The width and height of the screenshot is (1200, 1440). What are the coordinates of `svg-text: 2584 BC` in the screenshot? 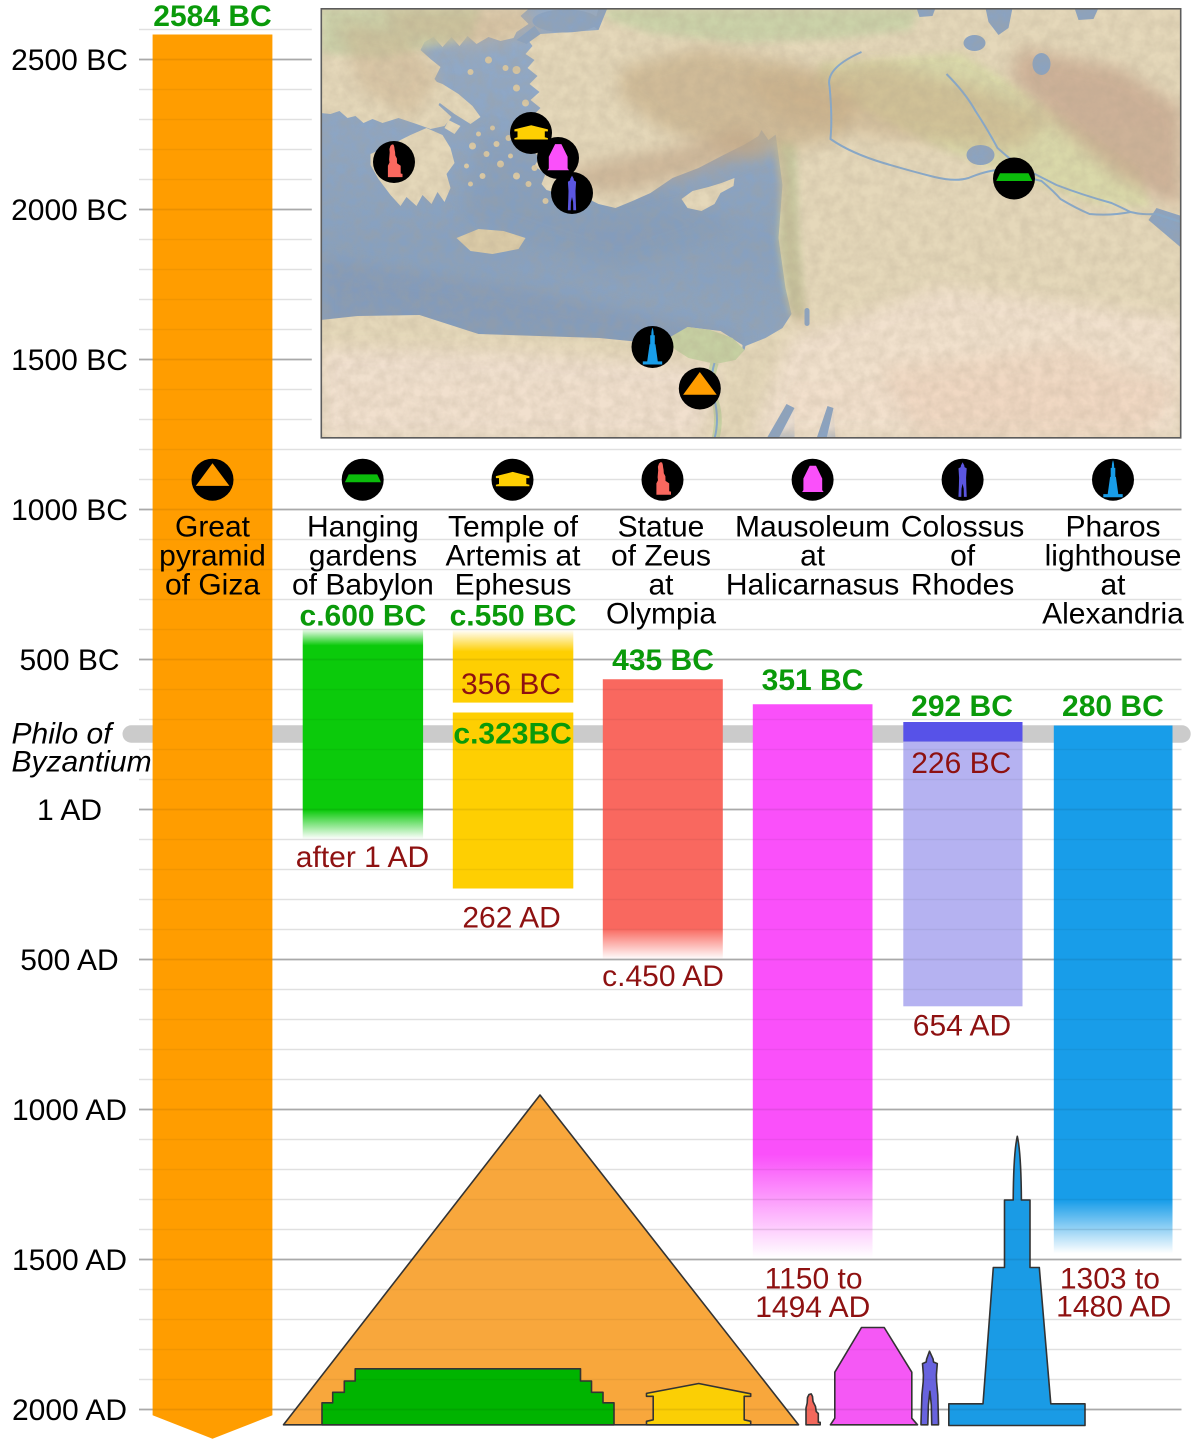 It's located at (212, 16).